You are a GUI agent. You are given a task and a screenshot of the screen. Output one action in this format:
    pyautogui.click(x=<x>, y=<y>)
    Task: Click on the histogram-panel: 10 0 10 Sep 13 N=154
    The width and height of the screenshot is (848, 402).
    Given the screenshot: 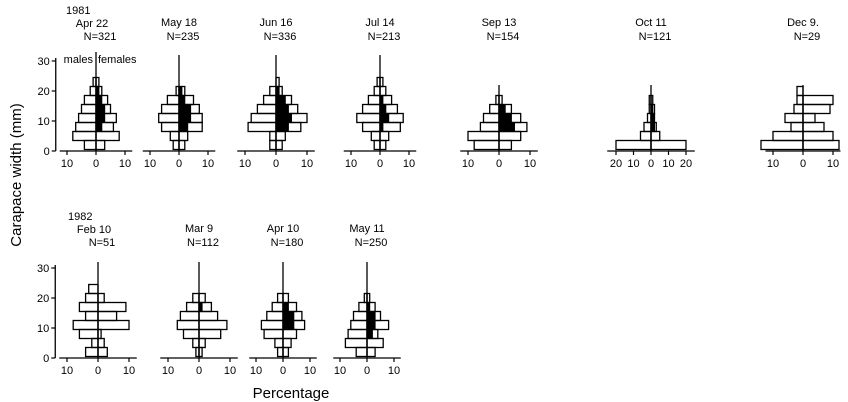 What is the action you would take?
    pyautogui.click(x=499, y=93)
    